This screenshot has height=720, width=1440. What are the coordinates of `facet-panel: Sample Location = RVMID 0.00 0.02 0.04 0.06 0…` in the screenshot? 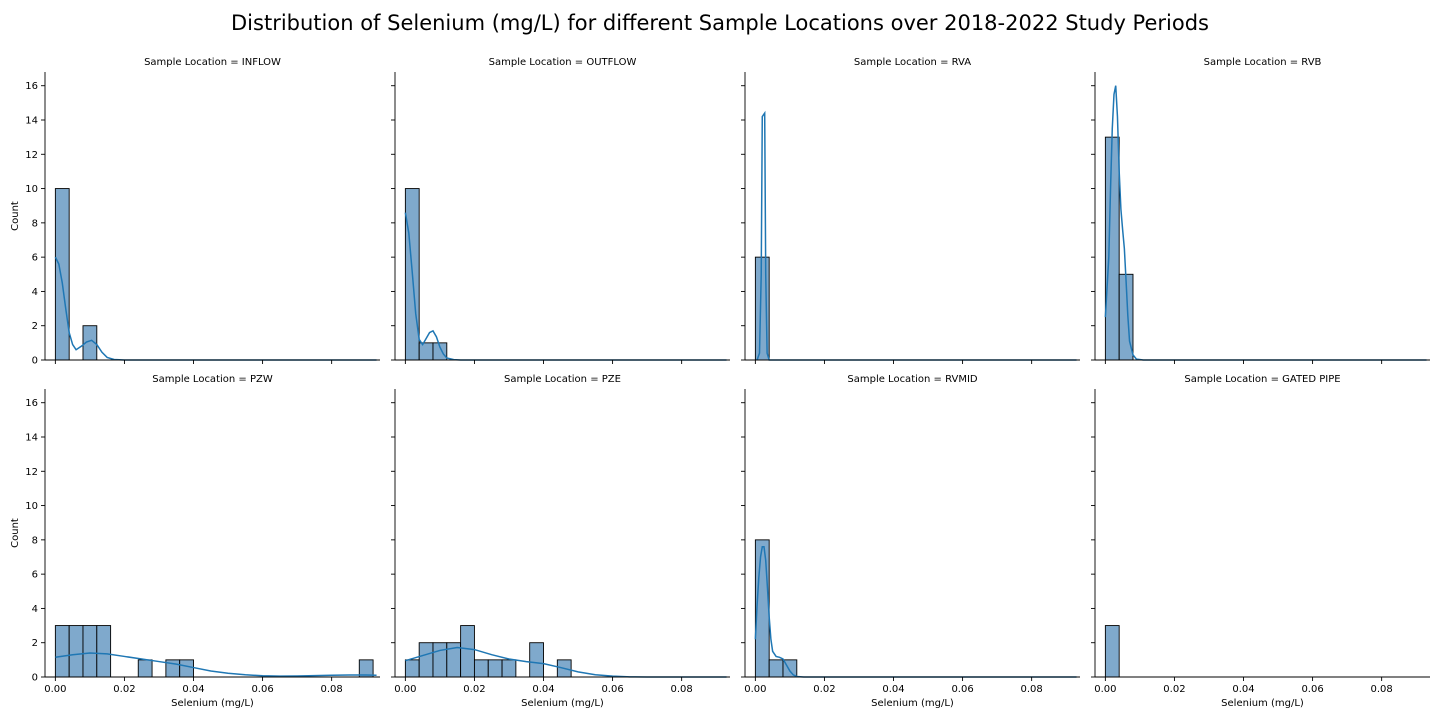 It's located at (910, 541).